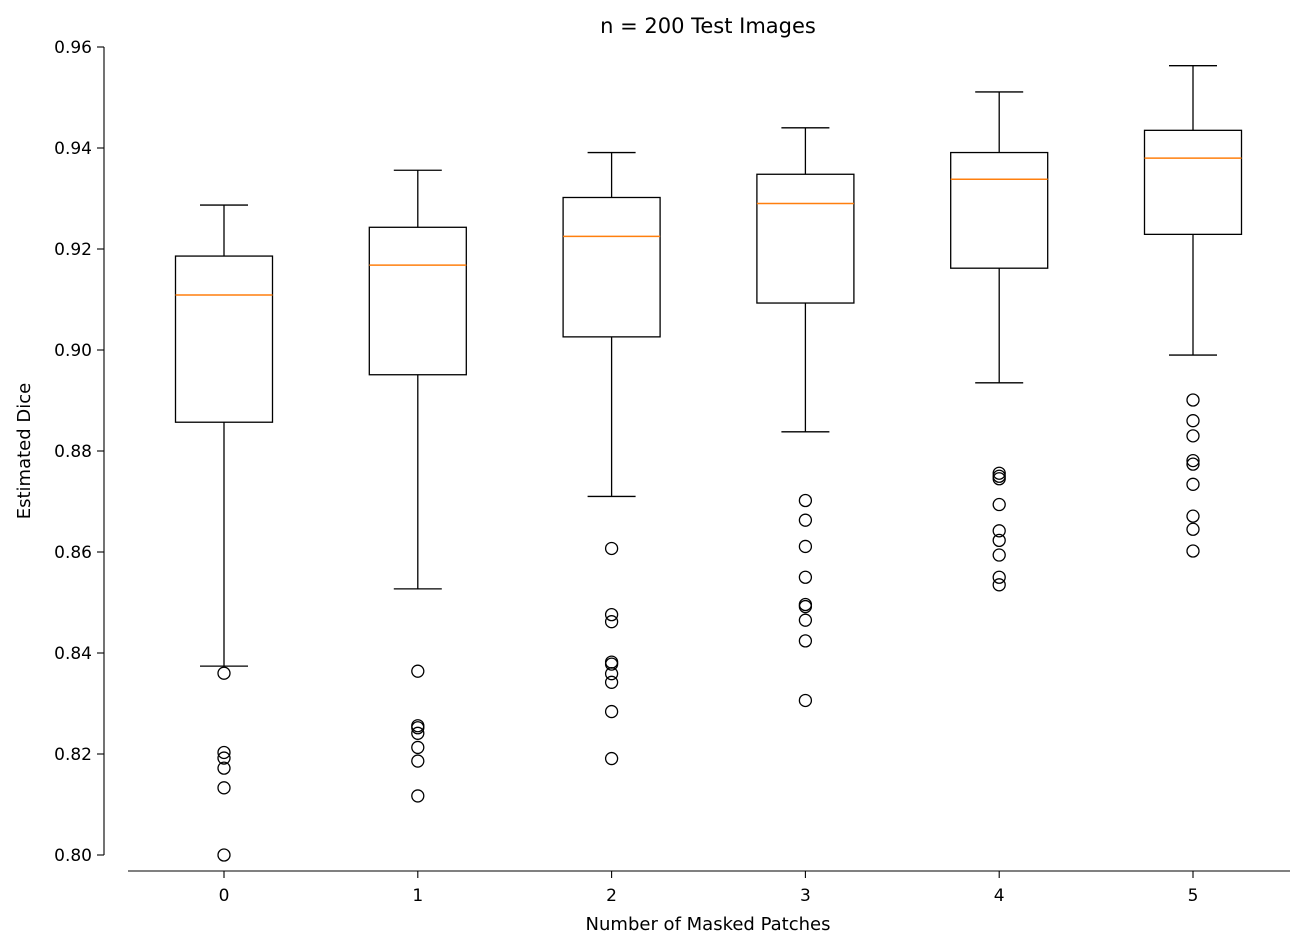 The width and height of the screenshot is (1305, 949). I want to click on y-tick-label: 0.84, so click(73, 654).